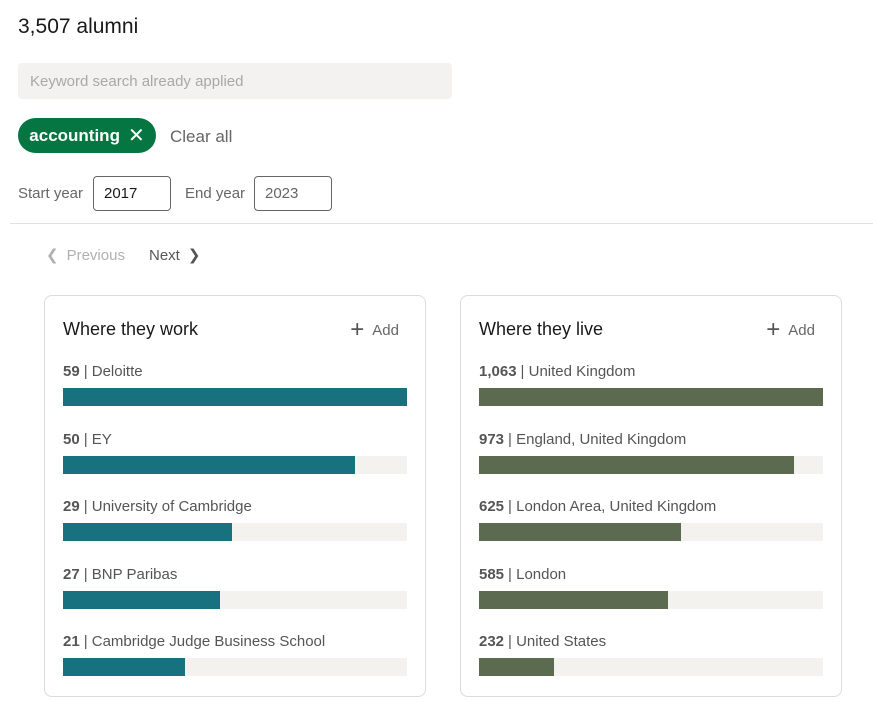  Describe the element at coordinates (651, 384) in the screenshot. I see `bar-row: 1,063 | United Kingdom` at that location.